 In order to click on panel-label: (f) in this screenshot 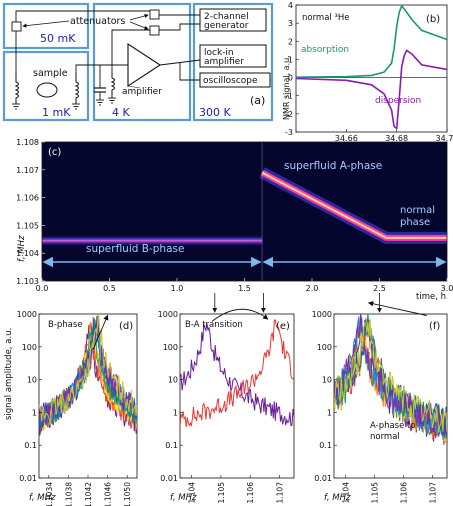, I will do `click(434, 326)`.